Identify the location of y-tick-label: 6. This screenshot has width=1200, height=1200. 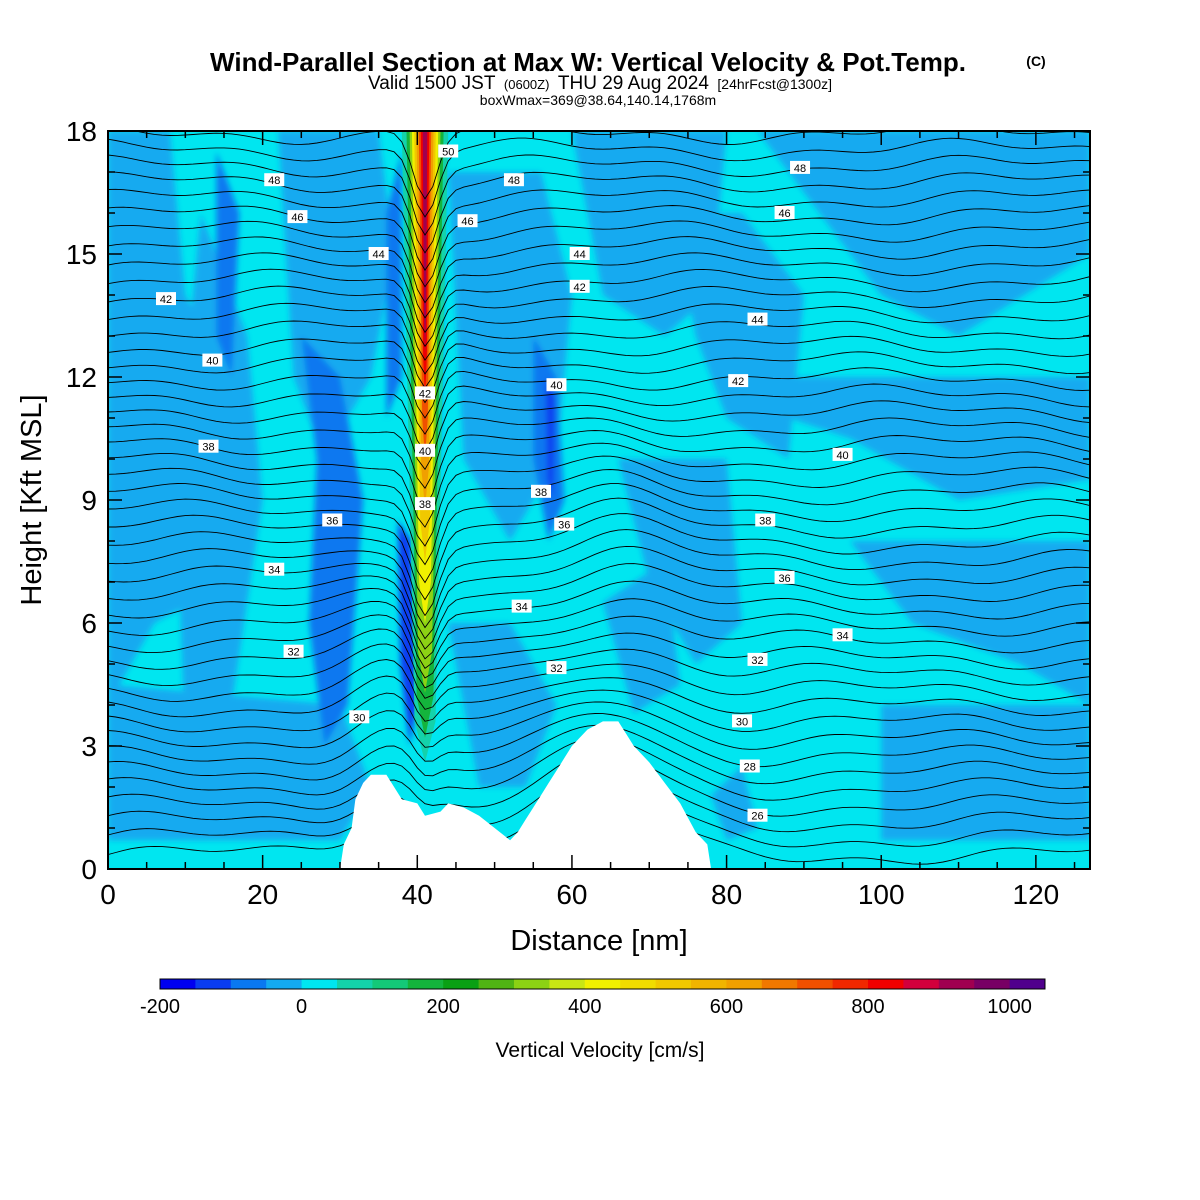
(89, 623).